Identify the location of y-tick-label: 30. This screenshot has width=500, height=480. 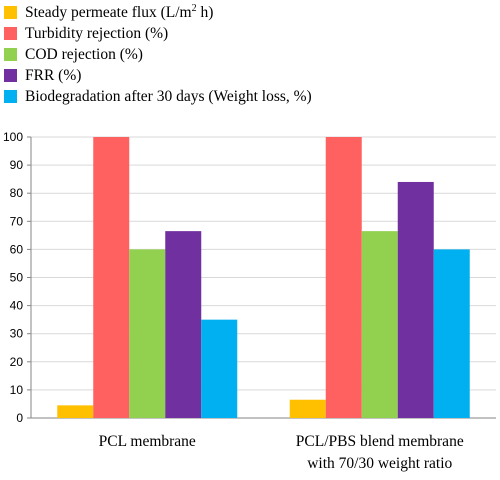
(17, 334).